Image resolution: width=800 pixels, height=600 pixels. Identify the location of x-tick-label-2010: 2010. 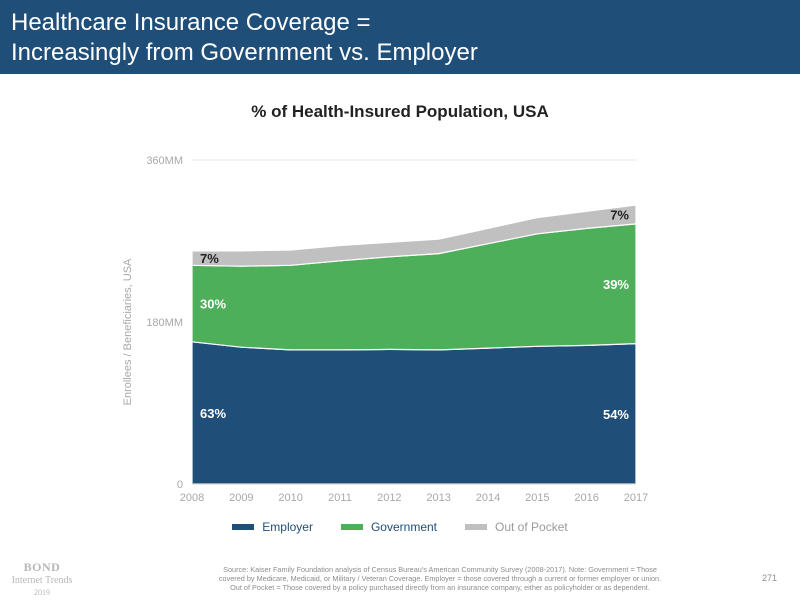
(290, 498).